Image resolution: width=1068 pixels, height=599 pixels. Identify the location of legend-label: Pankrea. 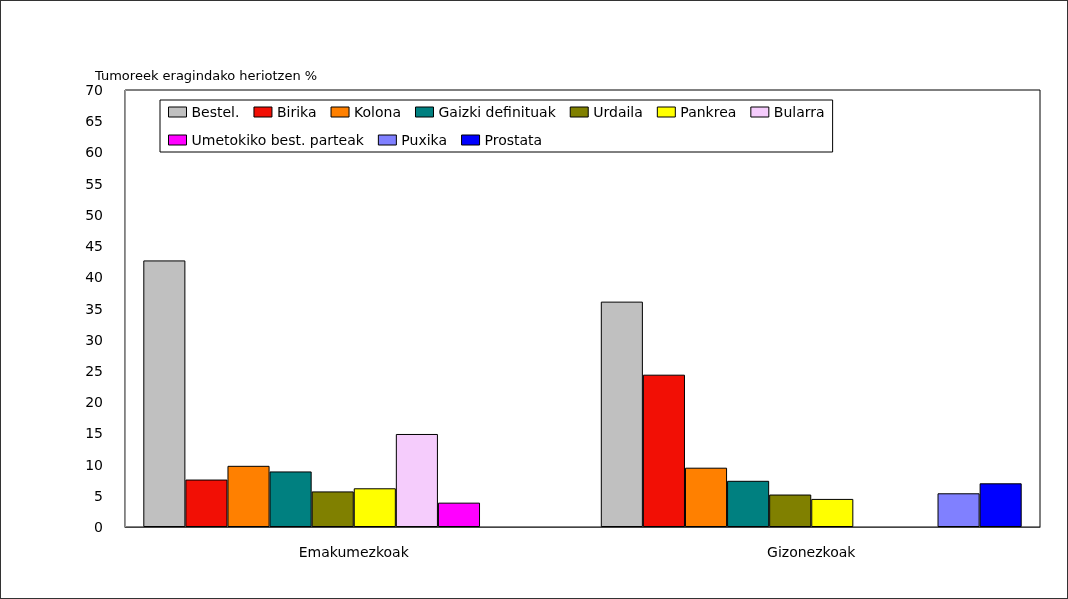
(708, 112).